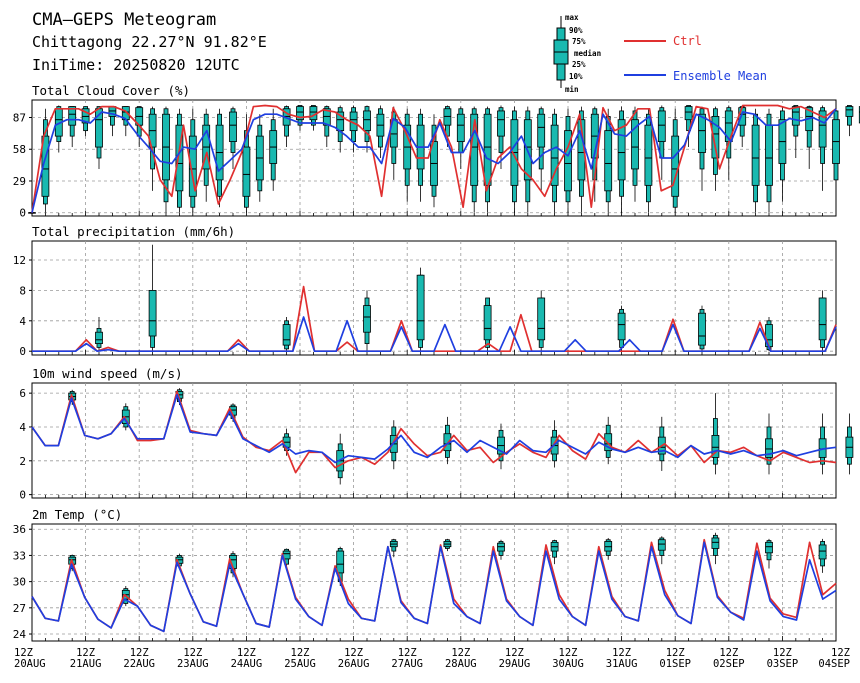 The image size is (860, 683). I want to click on y-tick-label: 12, so click(19, 260).